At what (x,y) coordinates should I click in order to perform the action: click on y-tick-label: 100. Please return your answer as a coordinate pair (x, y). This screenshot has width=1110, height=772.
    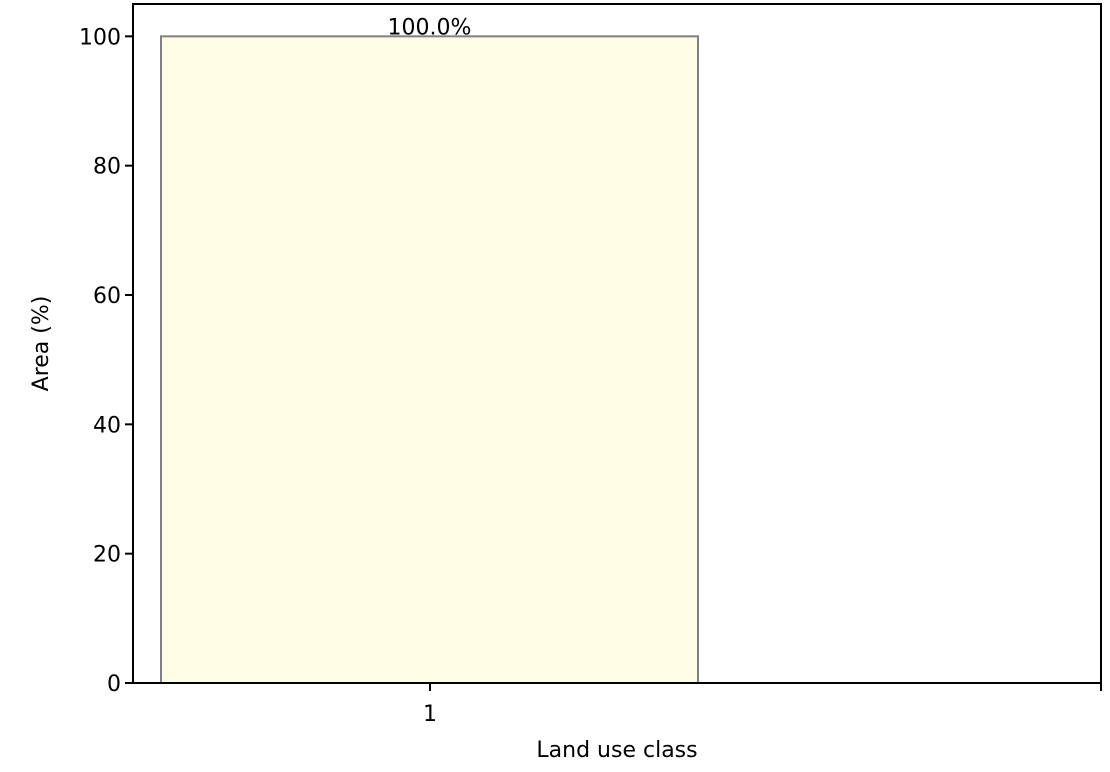
    Looking at the image, I should click on (100, 37).